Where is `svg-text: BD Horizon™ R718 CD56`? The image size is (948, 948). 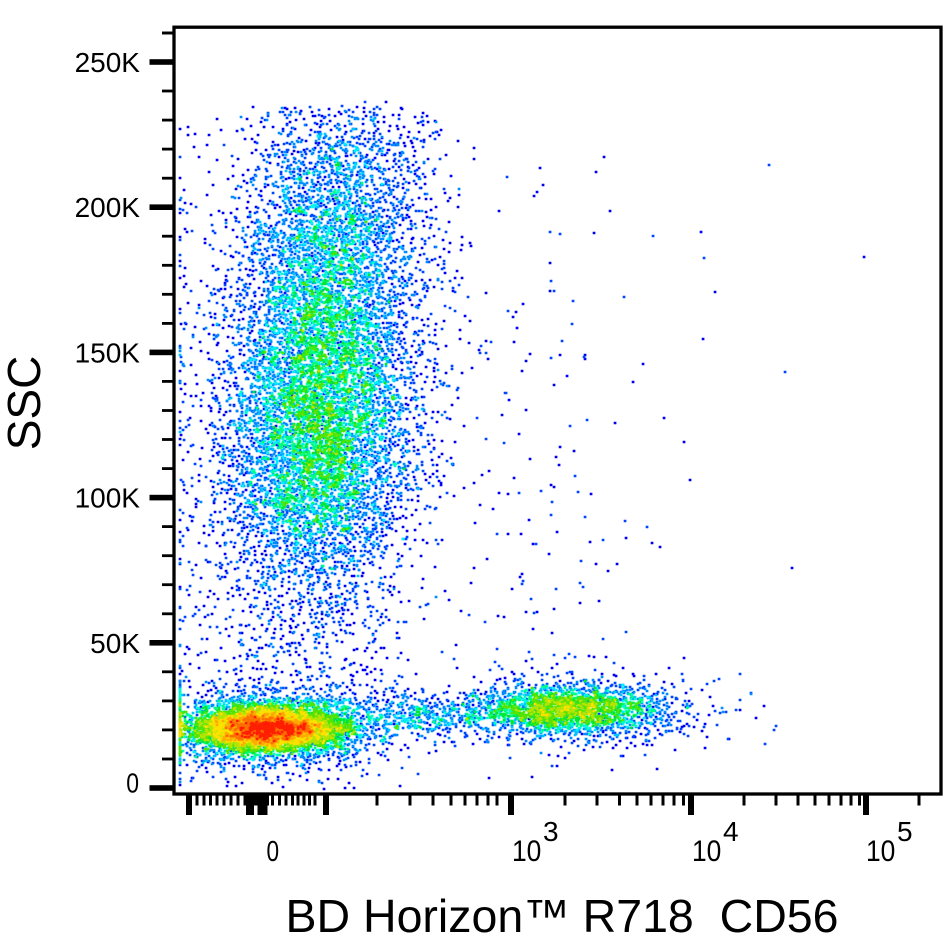
svg-text: BD Horizon™ R718 CD56 is located at coordinates (561, 916).